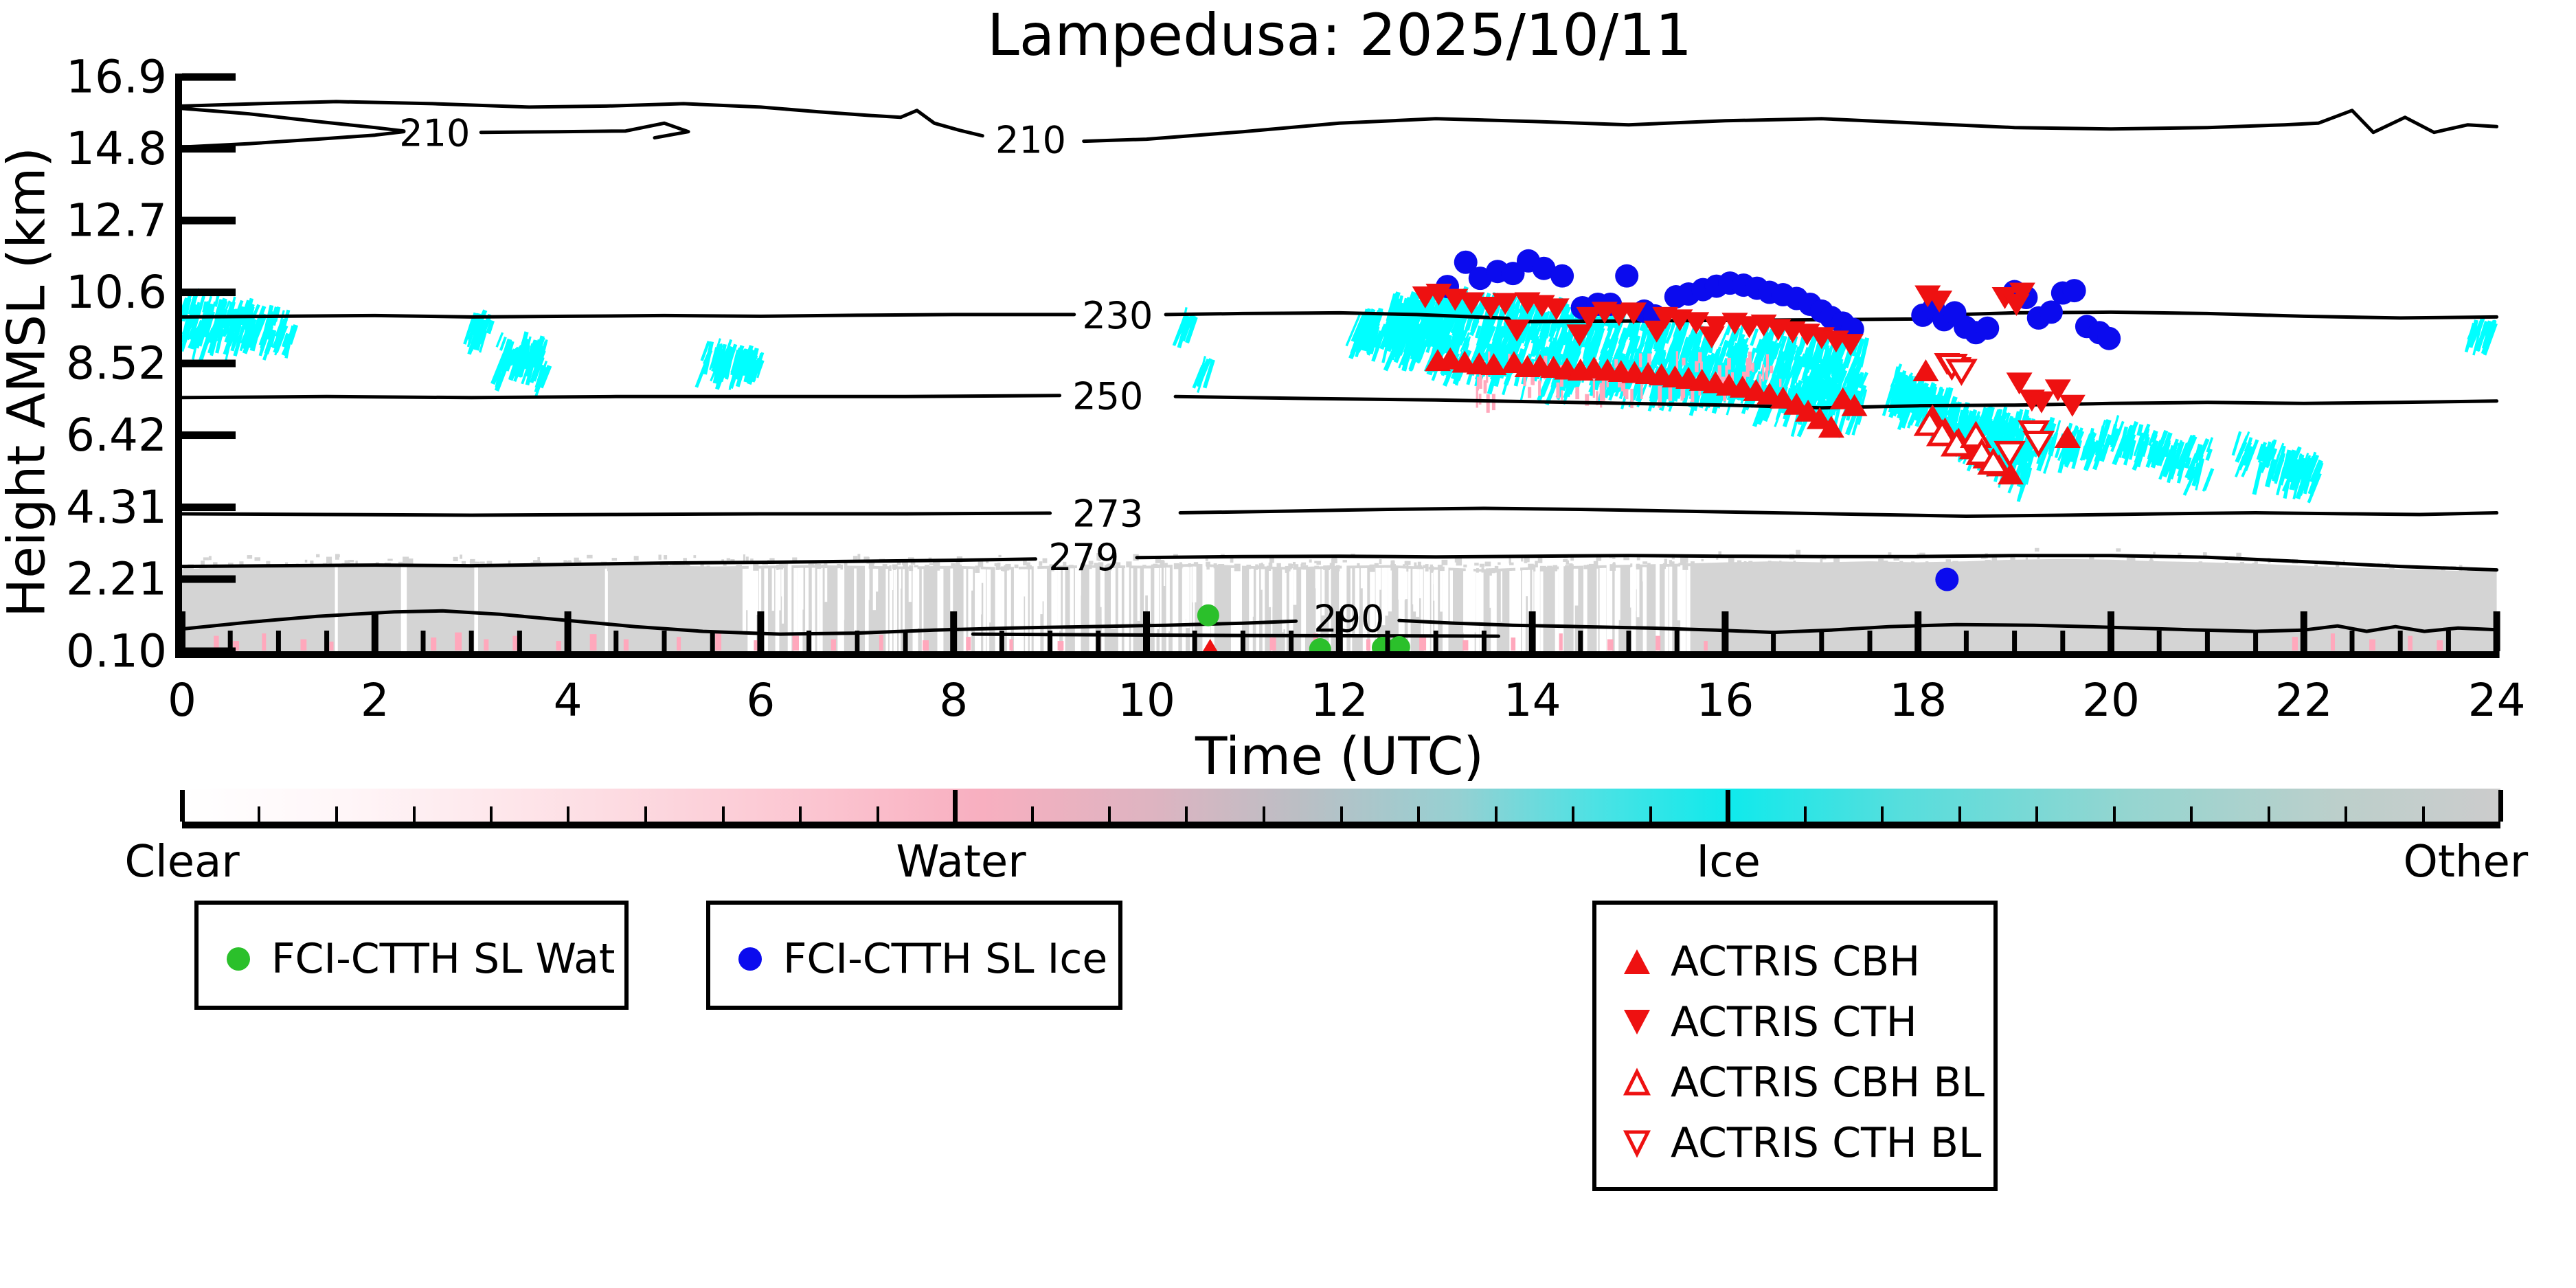 Image resolution: width=2576 pixels, height=1288 pixels. Describe the element at coordinates (2466, 862) in the screenshot. I see `colorbar-label-other: Other` at that location.